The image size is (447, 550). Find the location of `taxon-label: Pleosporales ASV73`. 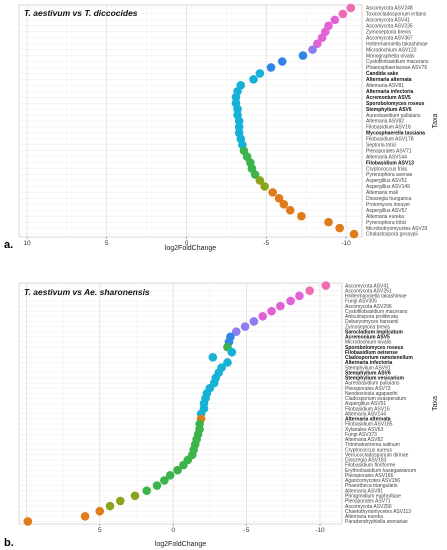

taxon-label: Pleosporales ASV73 is located at coordinates (368, 389).